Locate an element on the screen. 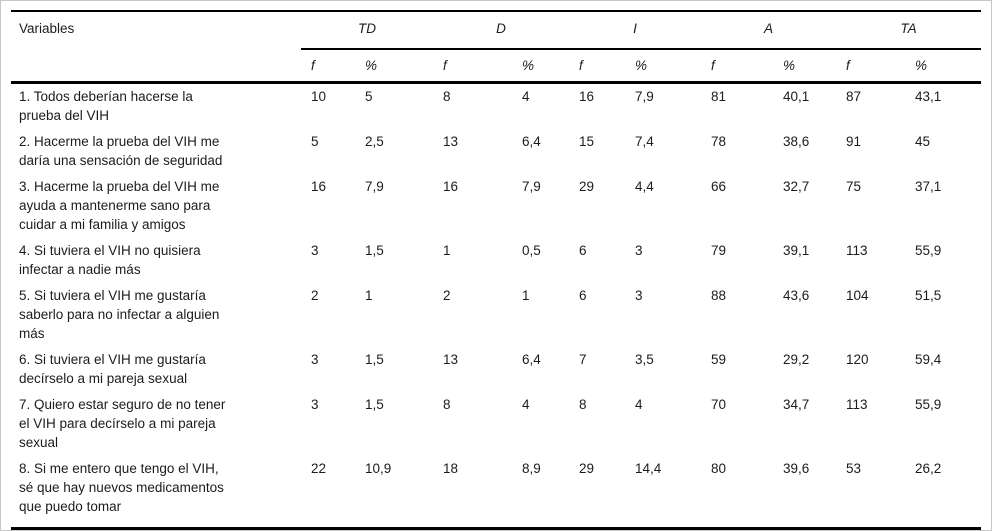 The width and height of the screenshot is (992, 531). value-cell: 43,1 is located at coordinates (928, 96).